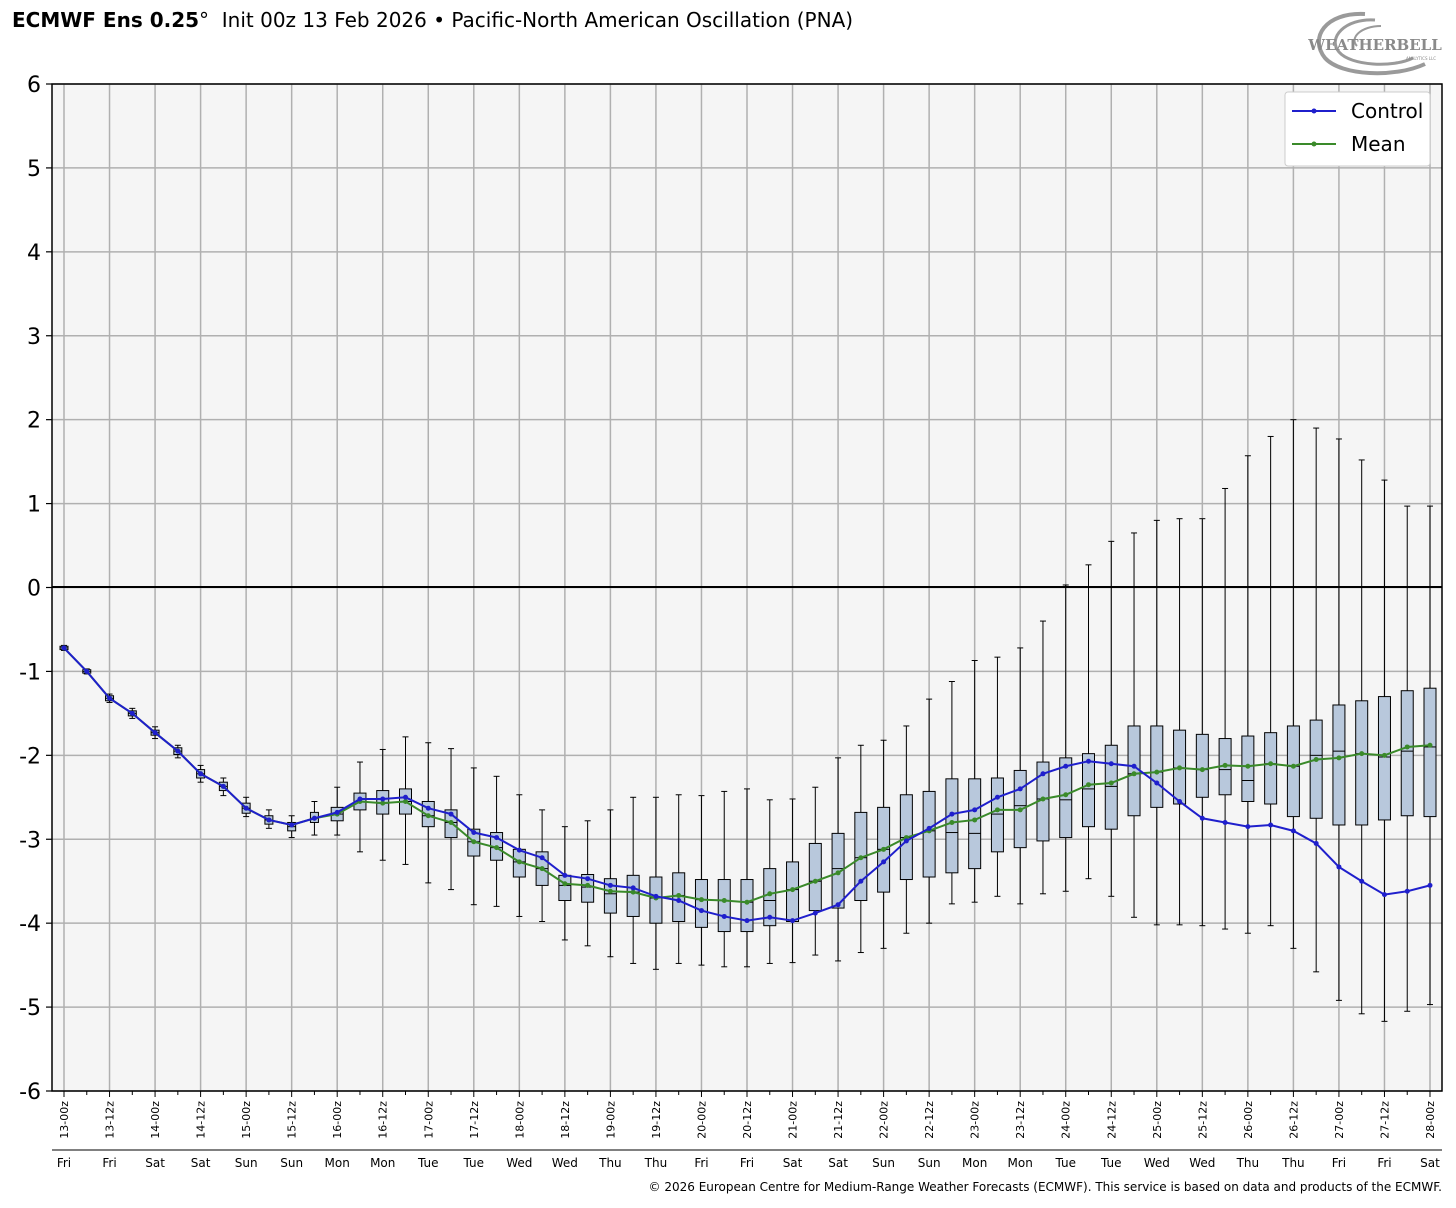  Describe the element at coordinates (929, 1120) in the screenshot. I see `x-tick-label: 22-12z` at that location.